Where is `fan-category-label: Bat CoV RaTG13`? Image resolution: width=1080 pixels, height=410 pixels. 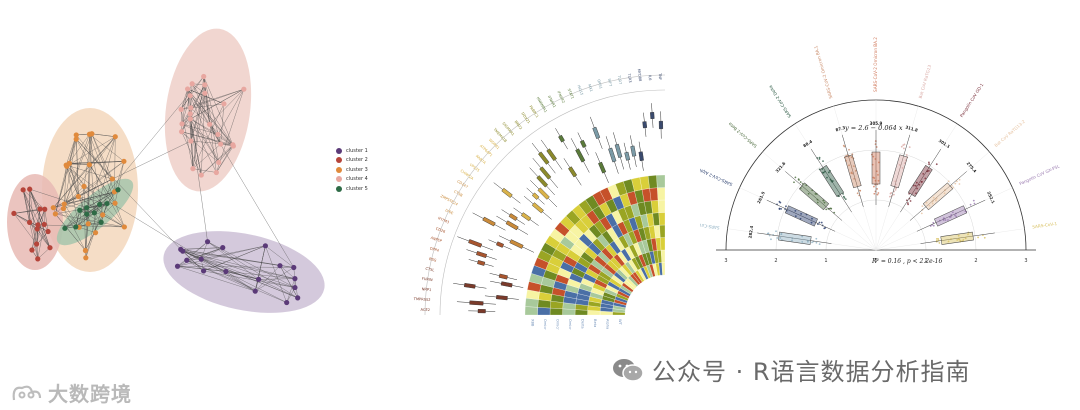 fan-category-label: Bat CoV RaTG13 is located at coordinates (925, 81).